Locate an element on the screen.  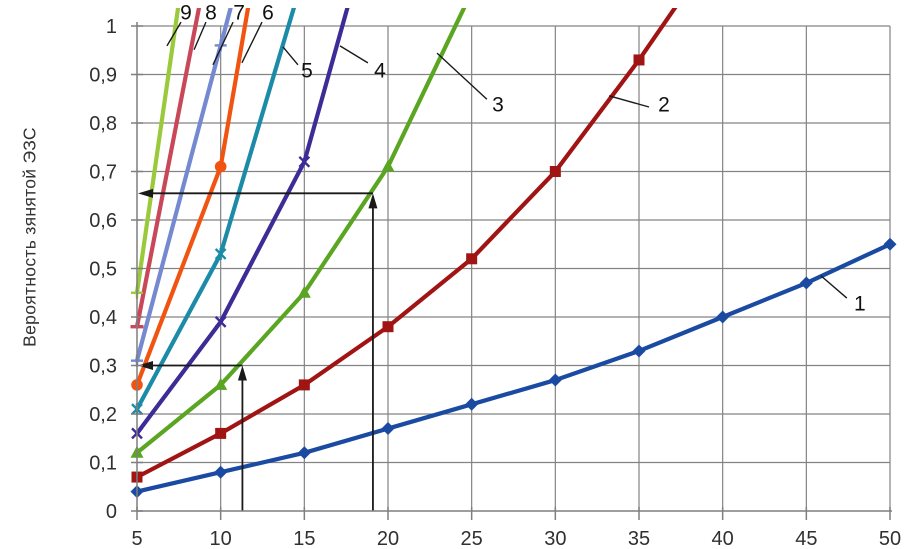
y-tick-label: 1 is located at coordinates (111, 27).